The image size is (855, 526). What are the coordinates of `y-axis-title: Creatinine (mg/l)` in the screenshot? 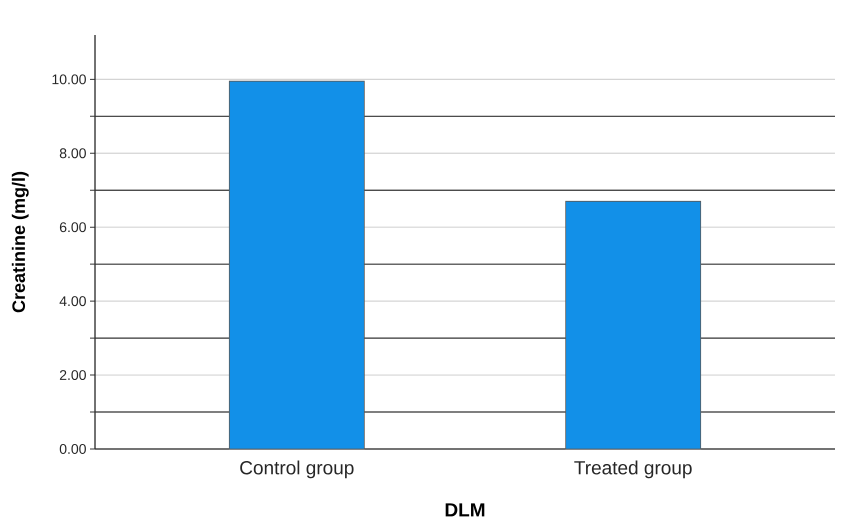 It's located at (20, 242).